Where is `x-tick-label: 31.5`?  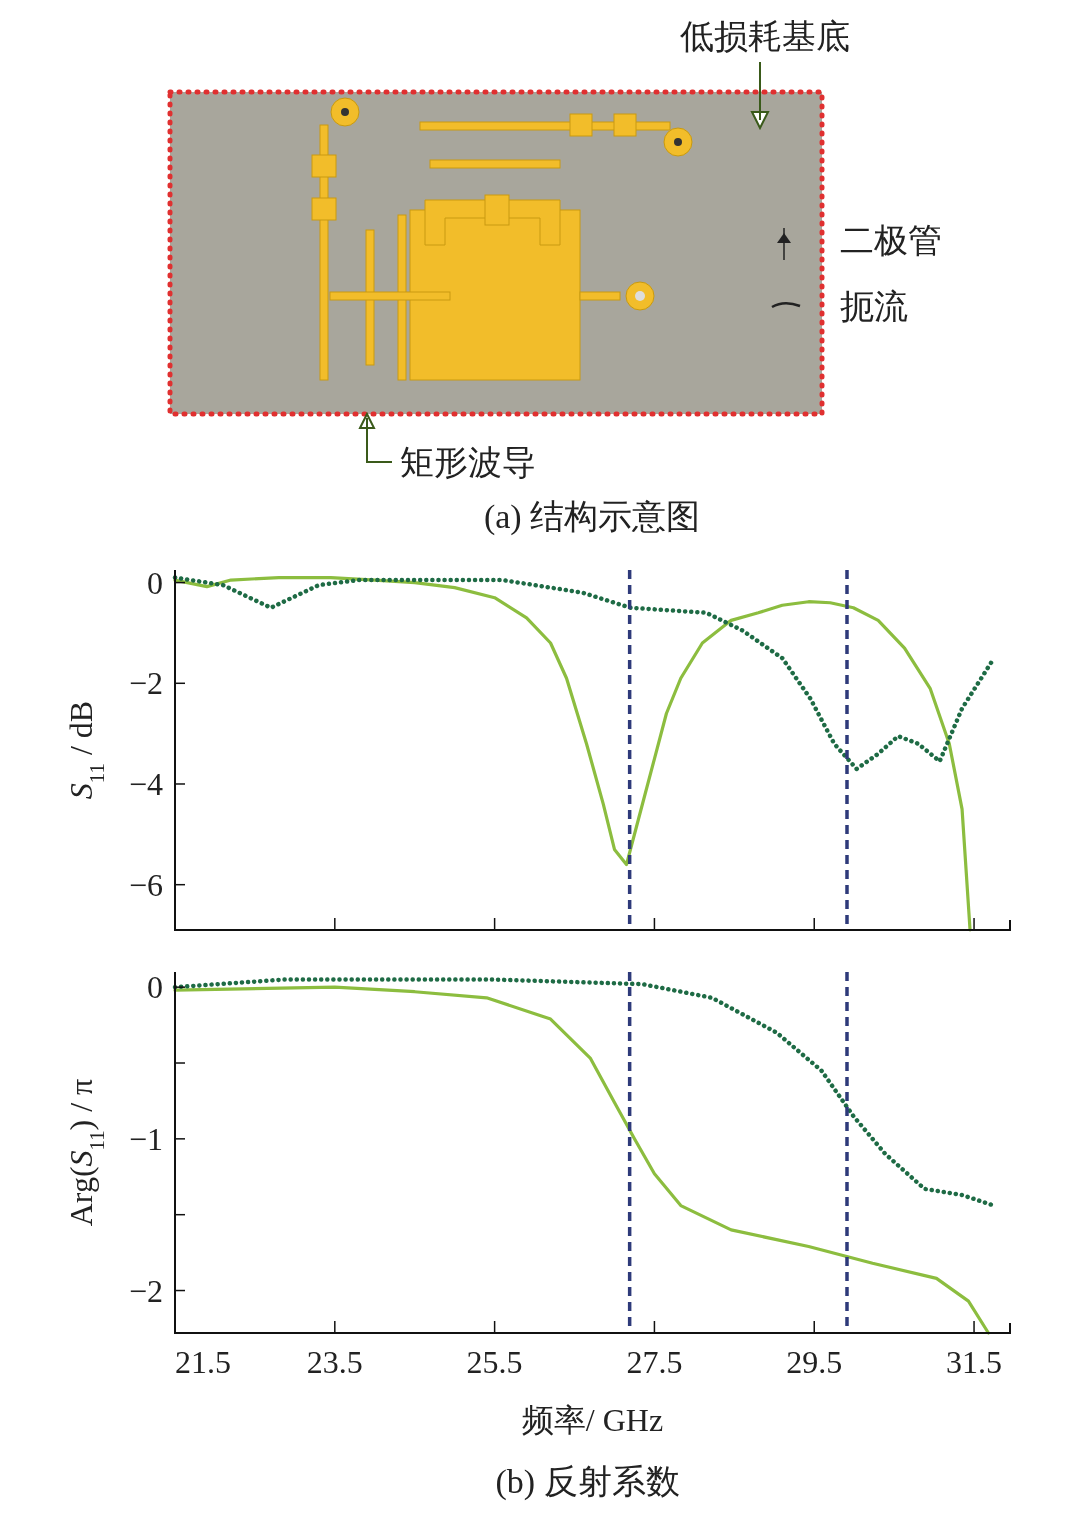 x-tick-label: 31.5 is located at coordinates (974, 1362).